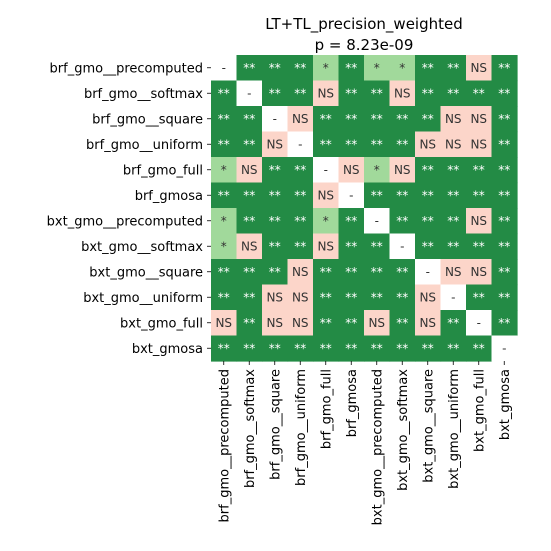 This screenshot has width=551, height=551. I want to click on row-label-brf-gmo-softmax: brf_gmo__softmax, so click(143, 94).